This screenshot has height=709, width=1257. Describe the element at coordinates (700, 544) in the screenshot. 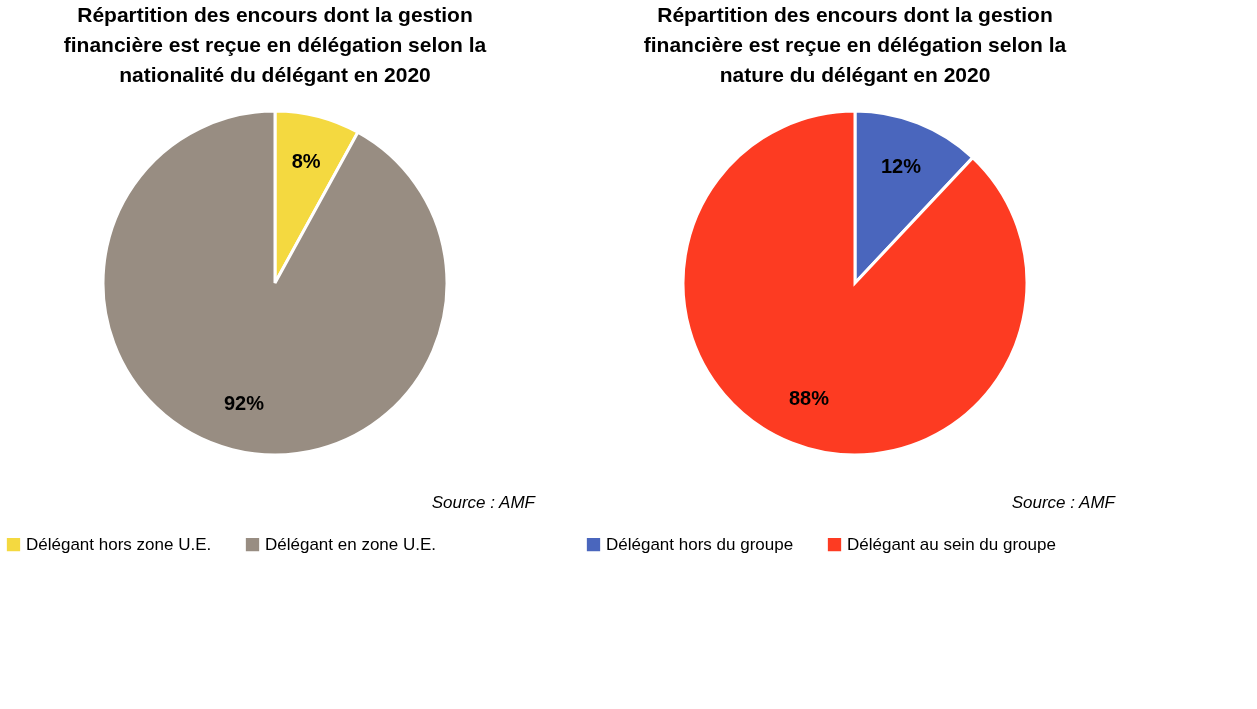

I see `legend-label: Délégant hors du groupe` at that location.